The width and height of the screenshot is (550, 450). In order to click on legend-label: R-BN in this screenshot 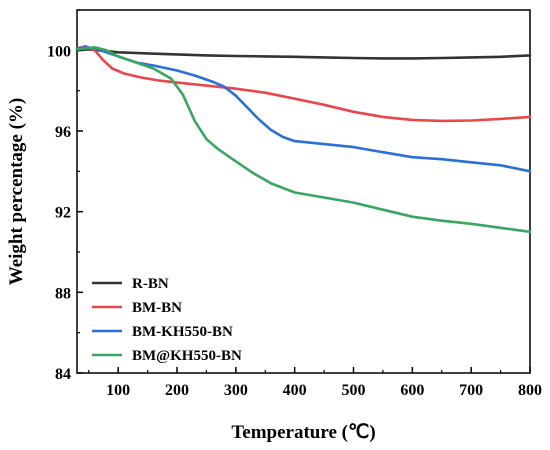, I will do `click(150, 284)`.